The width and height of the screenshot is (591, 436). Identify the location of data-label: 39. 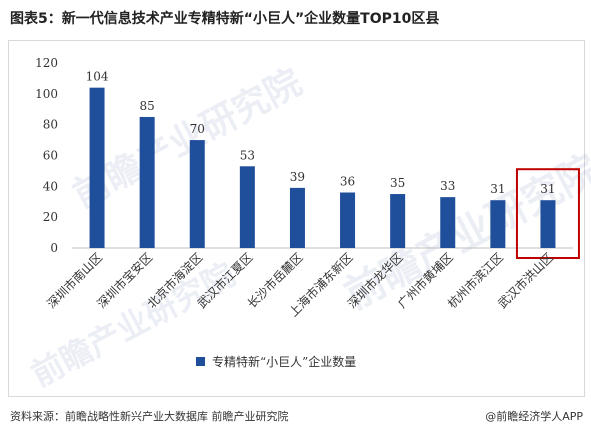
(297, 177).